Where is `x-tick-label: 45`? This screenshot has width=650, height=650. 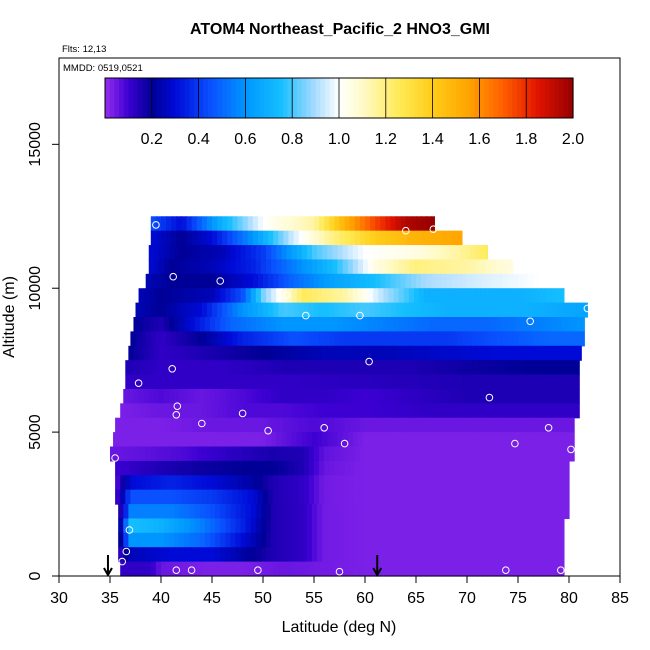
x-tick-label: 45 is located at coordinates (212, 598).